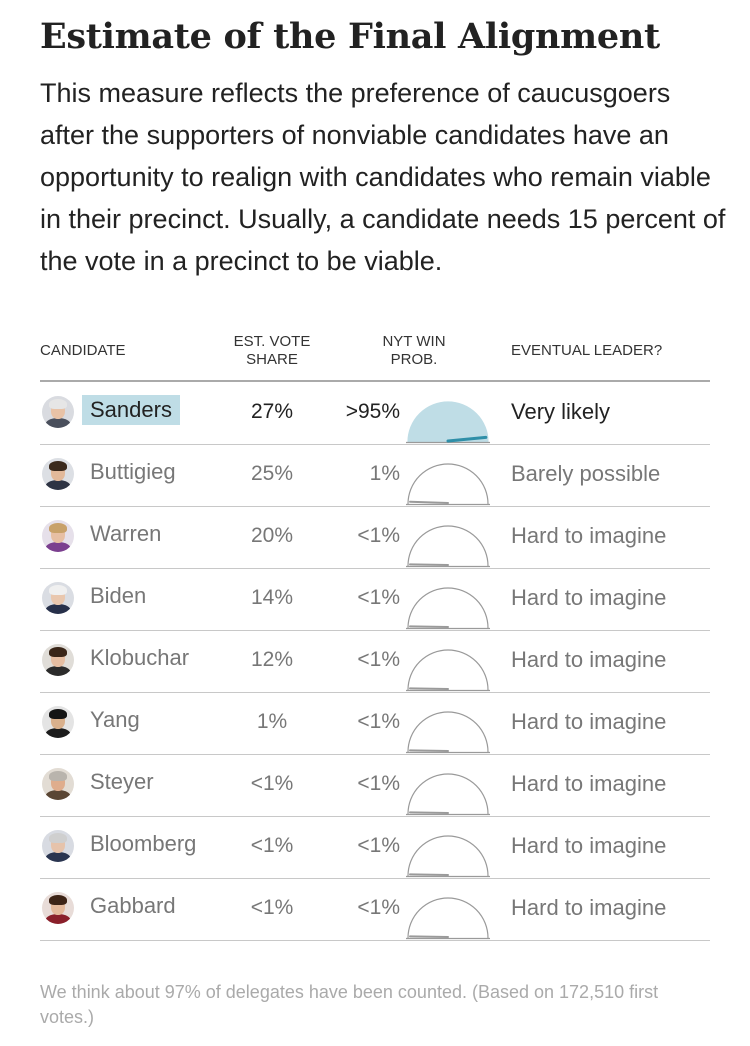 Image resolution: width=750 pixels, height=1046 pixels. What do you see at coordinates (384, 473) in the screenshot?
I see `win-prob: 1%` at bounding box center [384, 473].